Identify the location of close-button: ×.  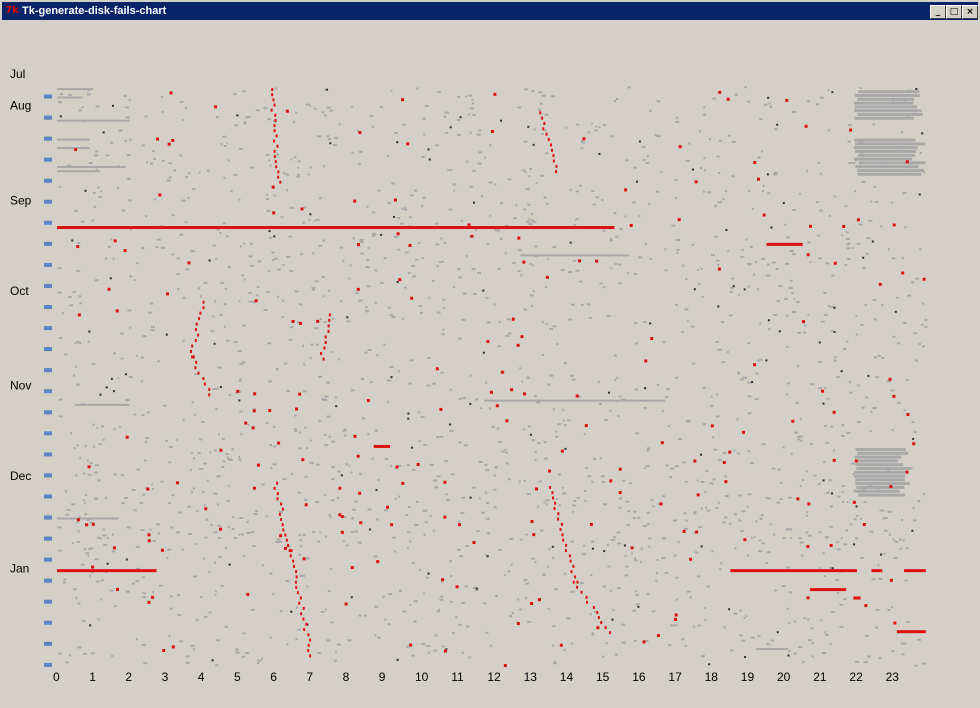
(970, 12).